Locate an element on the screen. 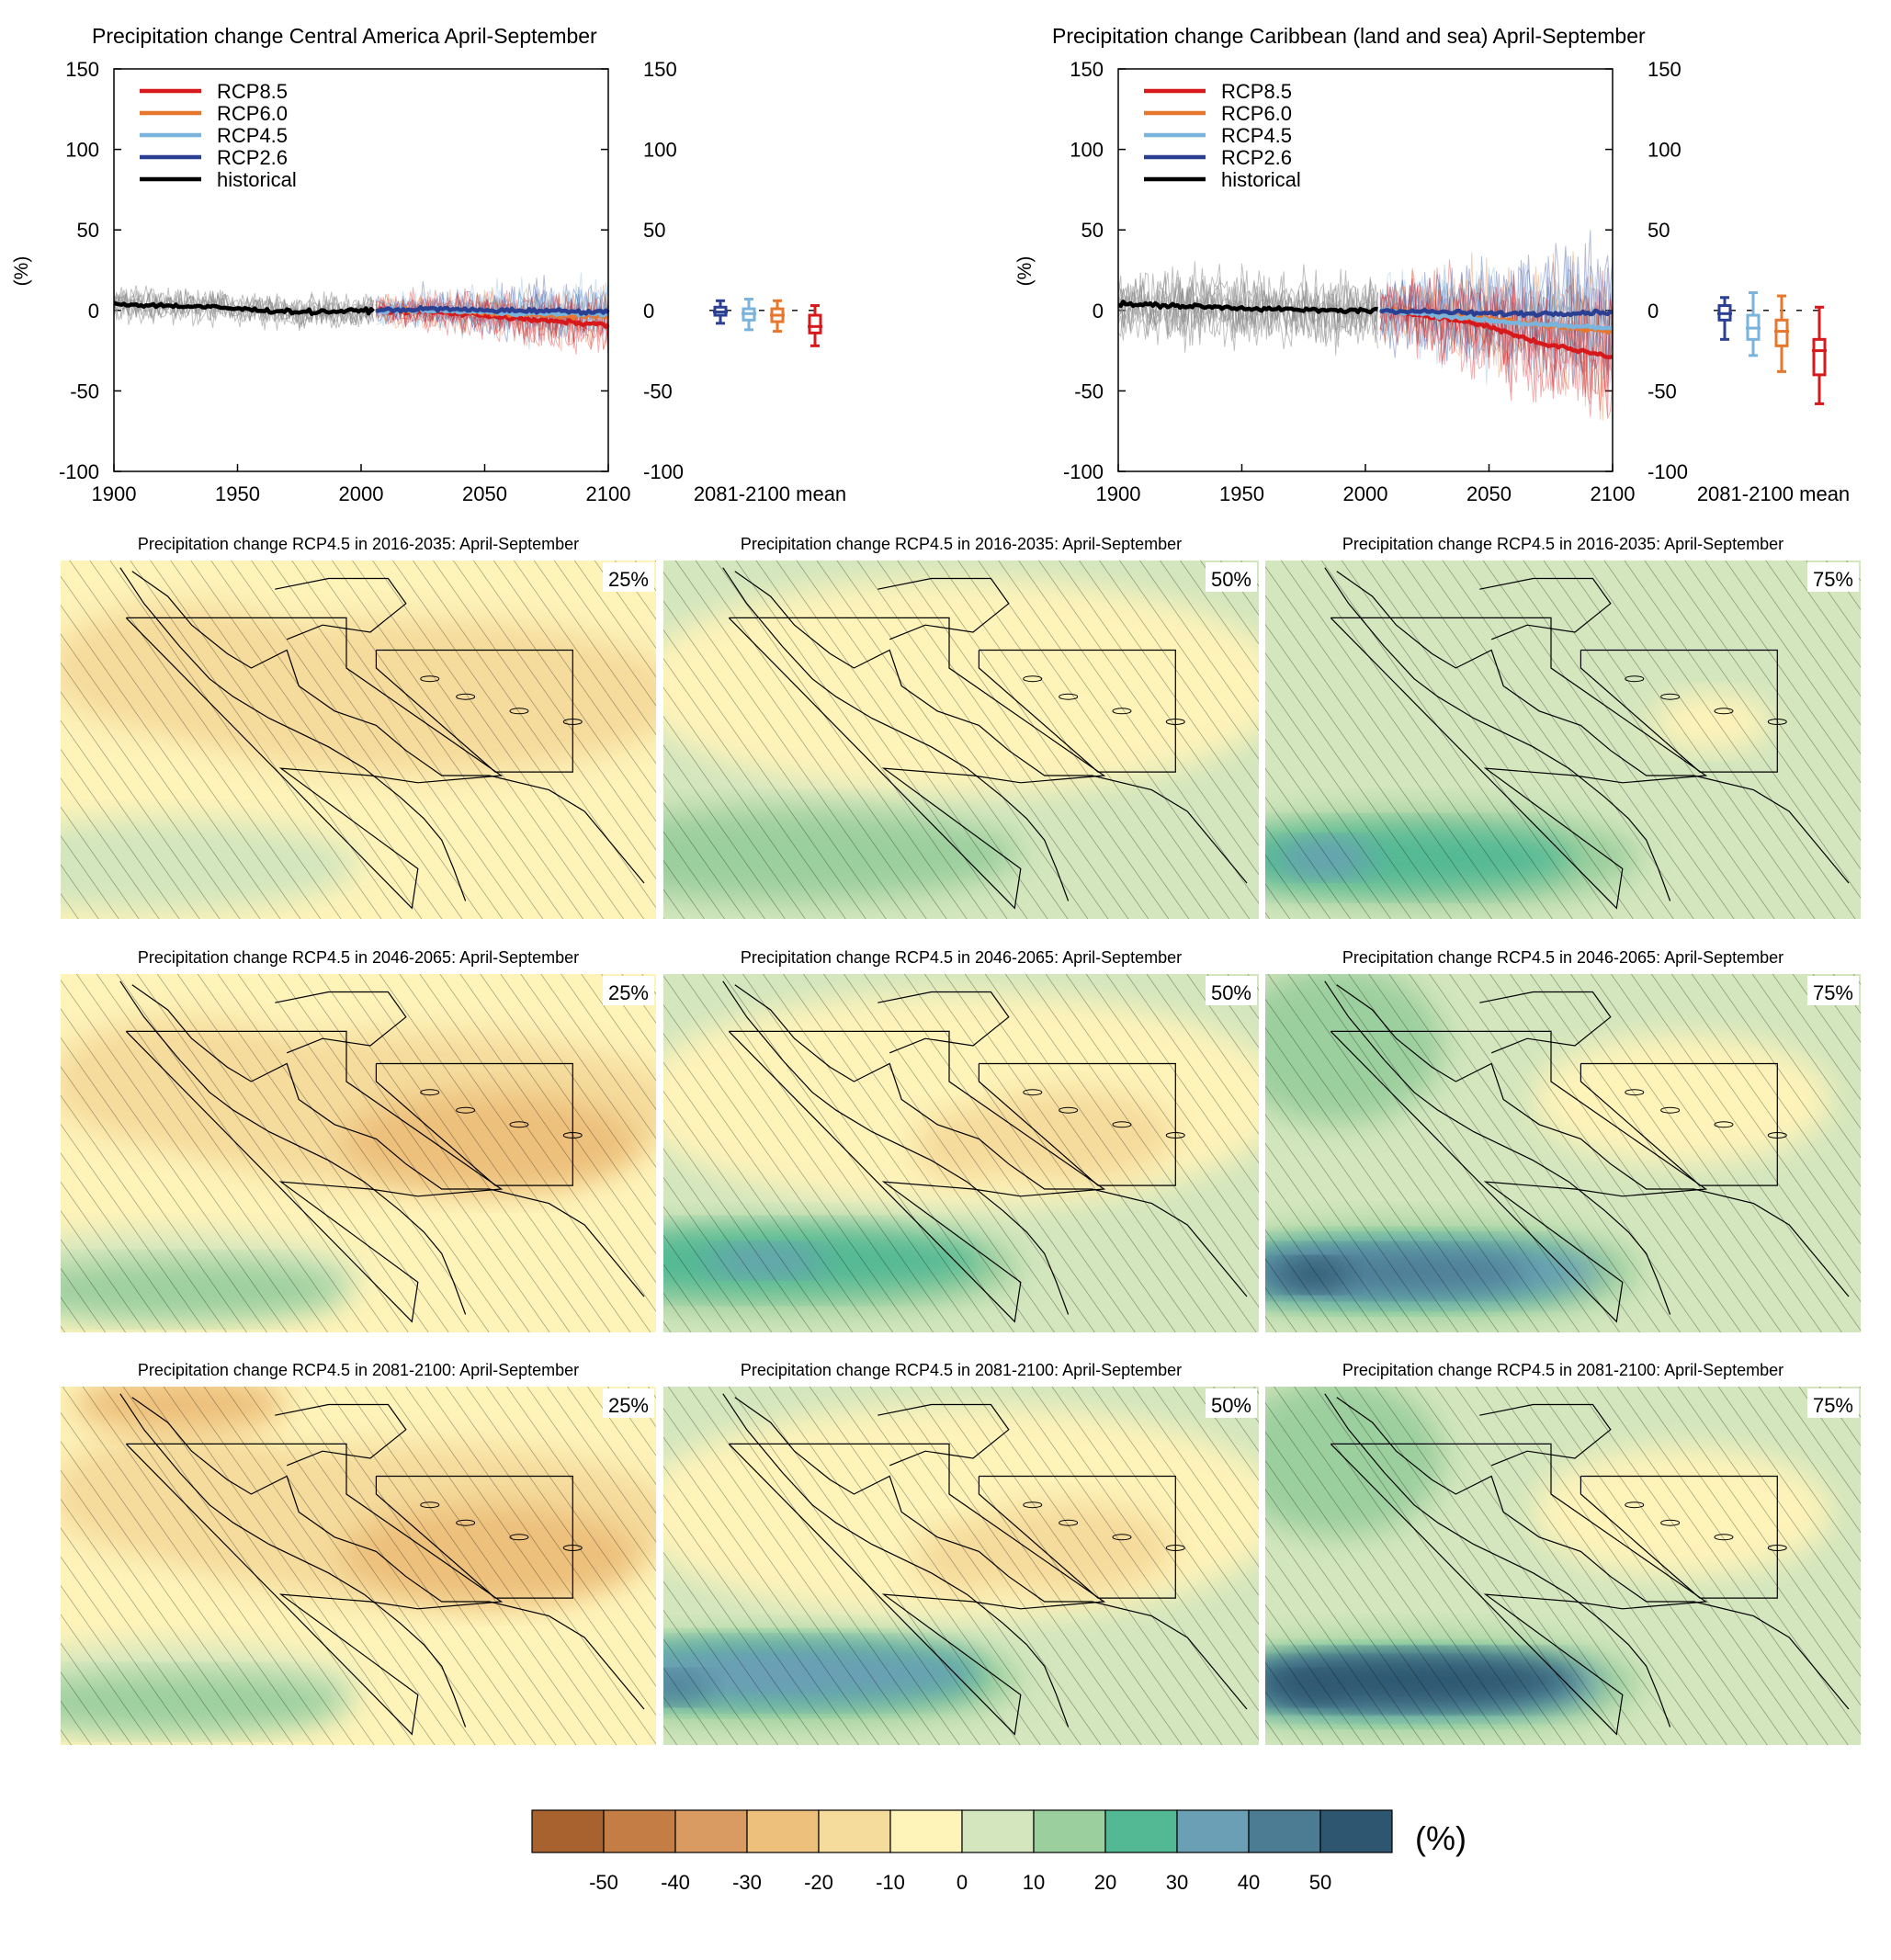 This screenshot has height=1960, width=1891. y-tick-label: 50 is located at coordinates (1659, 231).